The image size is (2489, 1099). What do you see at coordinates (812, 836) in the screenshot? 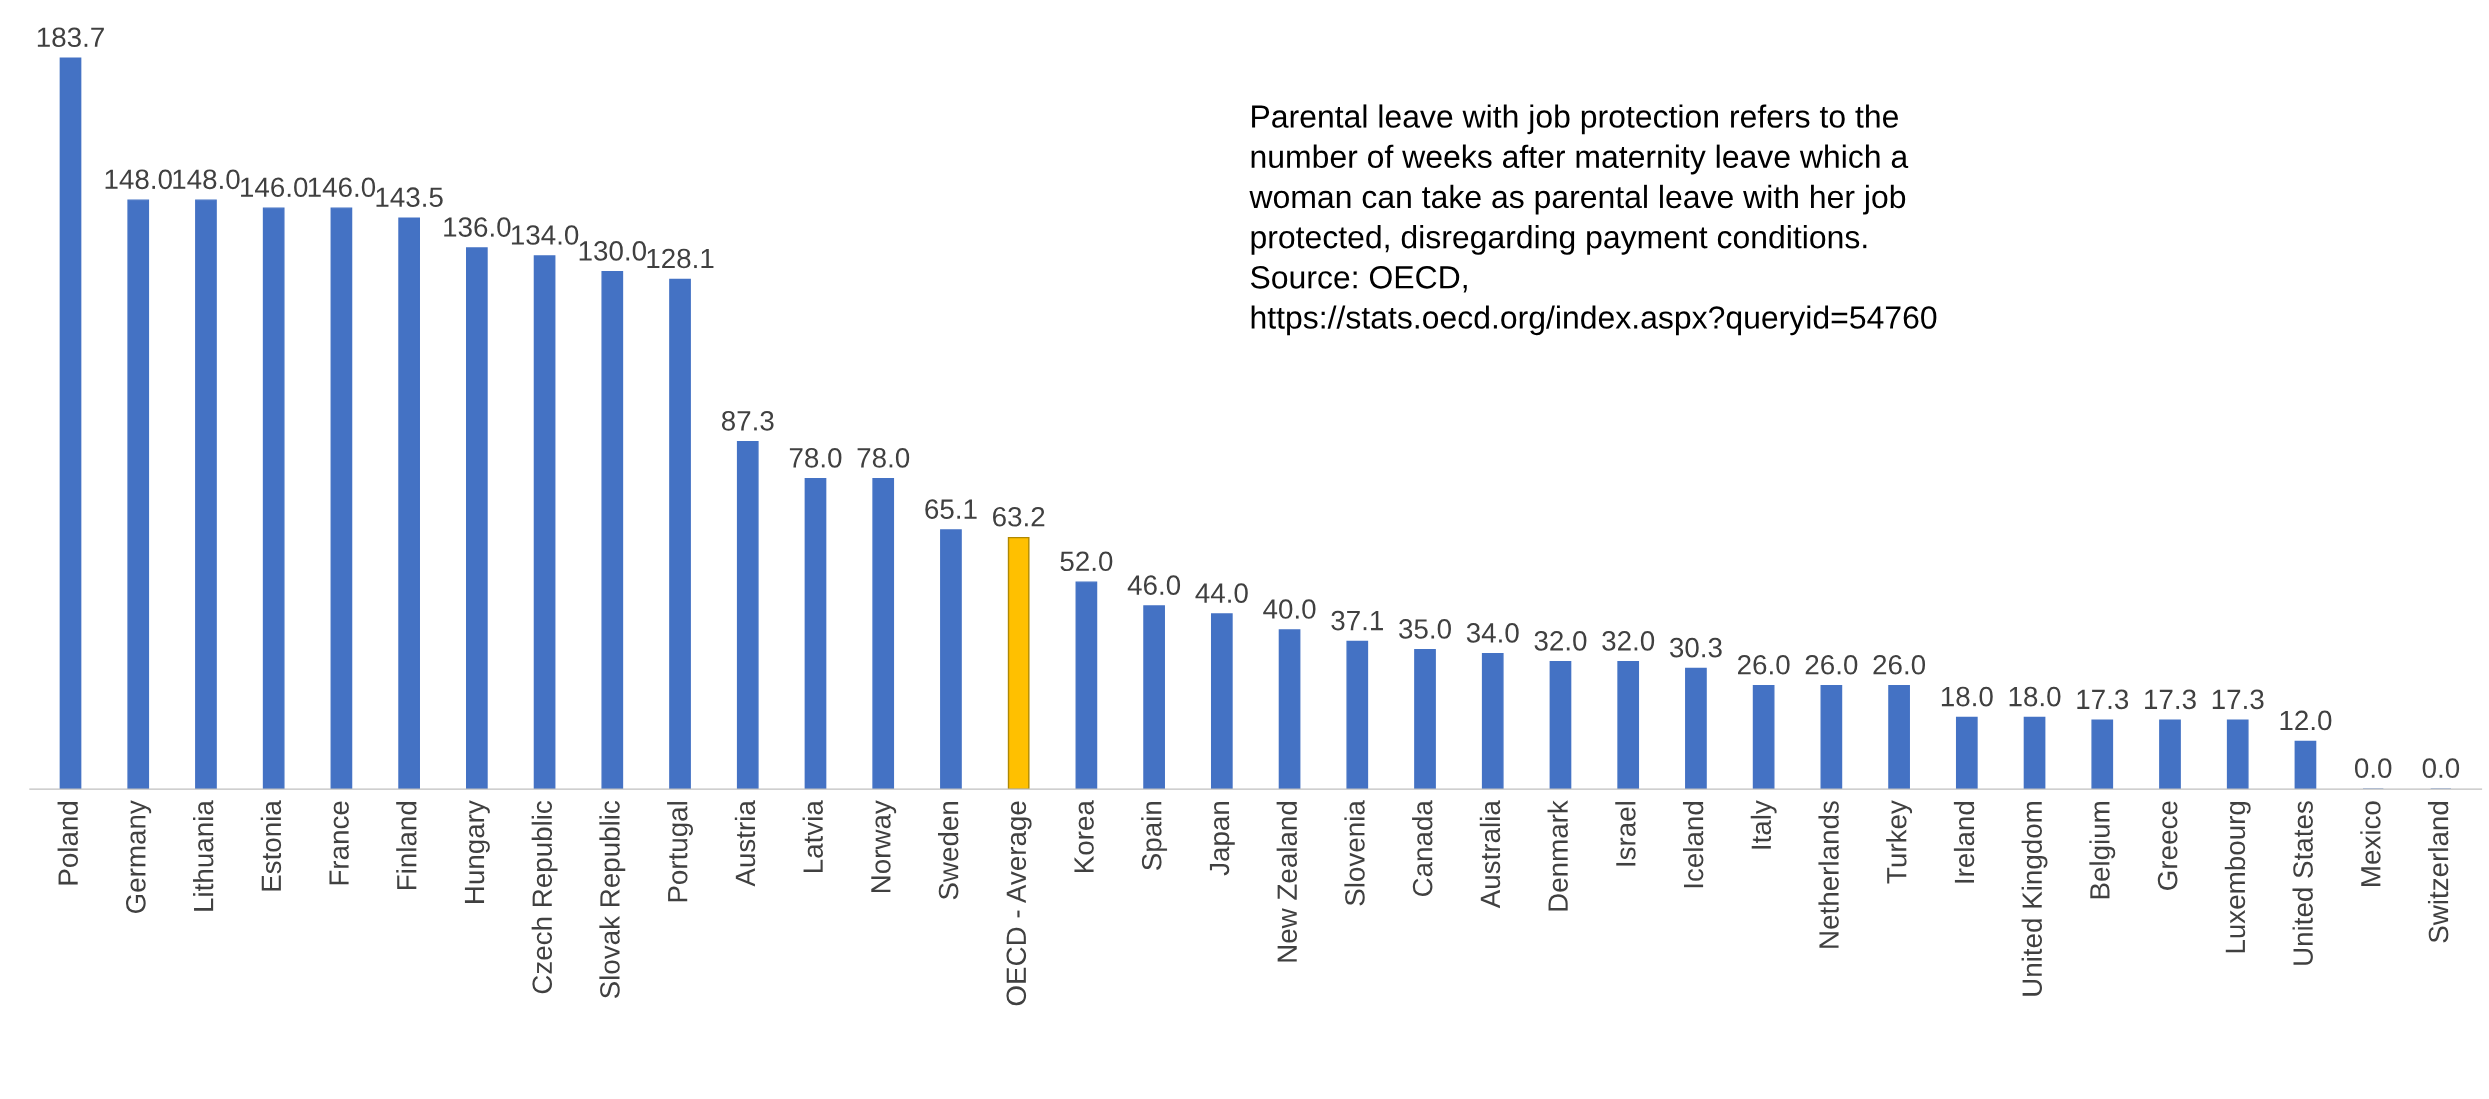
I see `x-tick-label: Latvia` at bounding box center [812, 836].